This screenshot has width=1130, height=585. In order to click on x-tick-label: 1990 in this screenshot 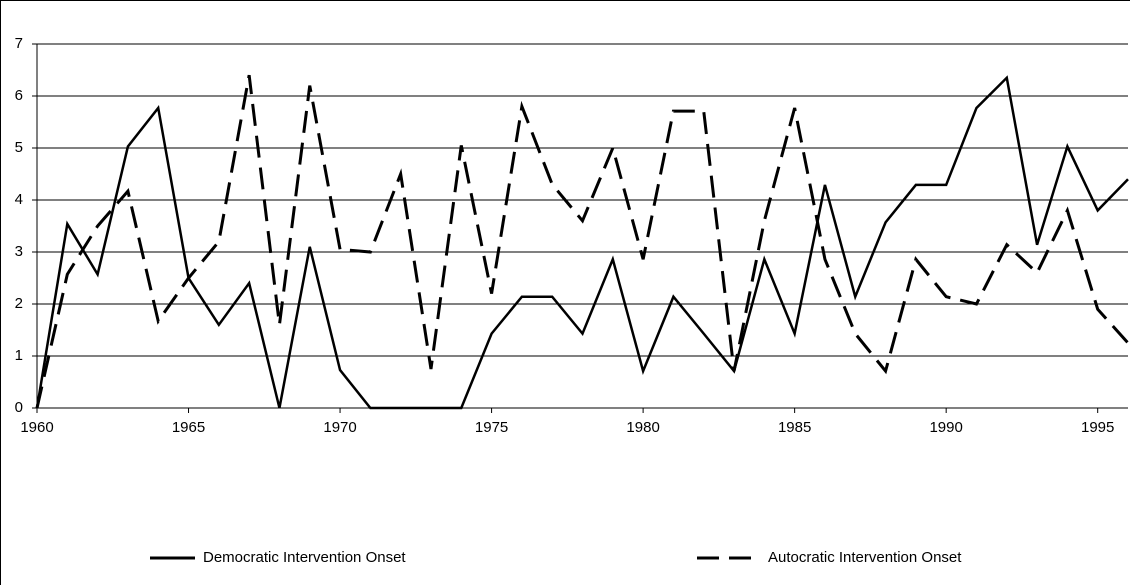, I will do `click(945, 427)`.